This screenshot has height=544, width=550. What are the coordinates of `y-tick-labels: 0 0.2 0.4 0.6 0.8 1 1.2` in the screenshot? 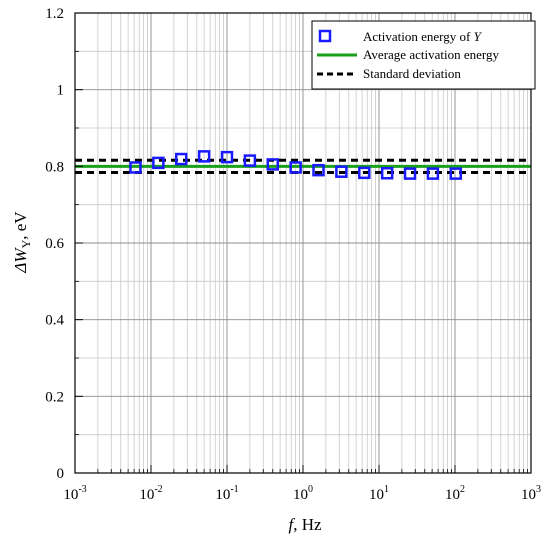 It's located at (54, 244).